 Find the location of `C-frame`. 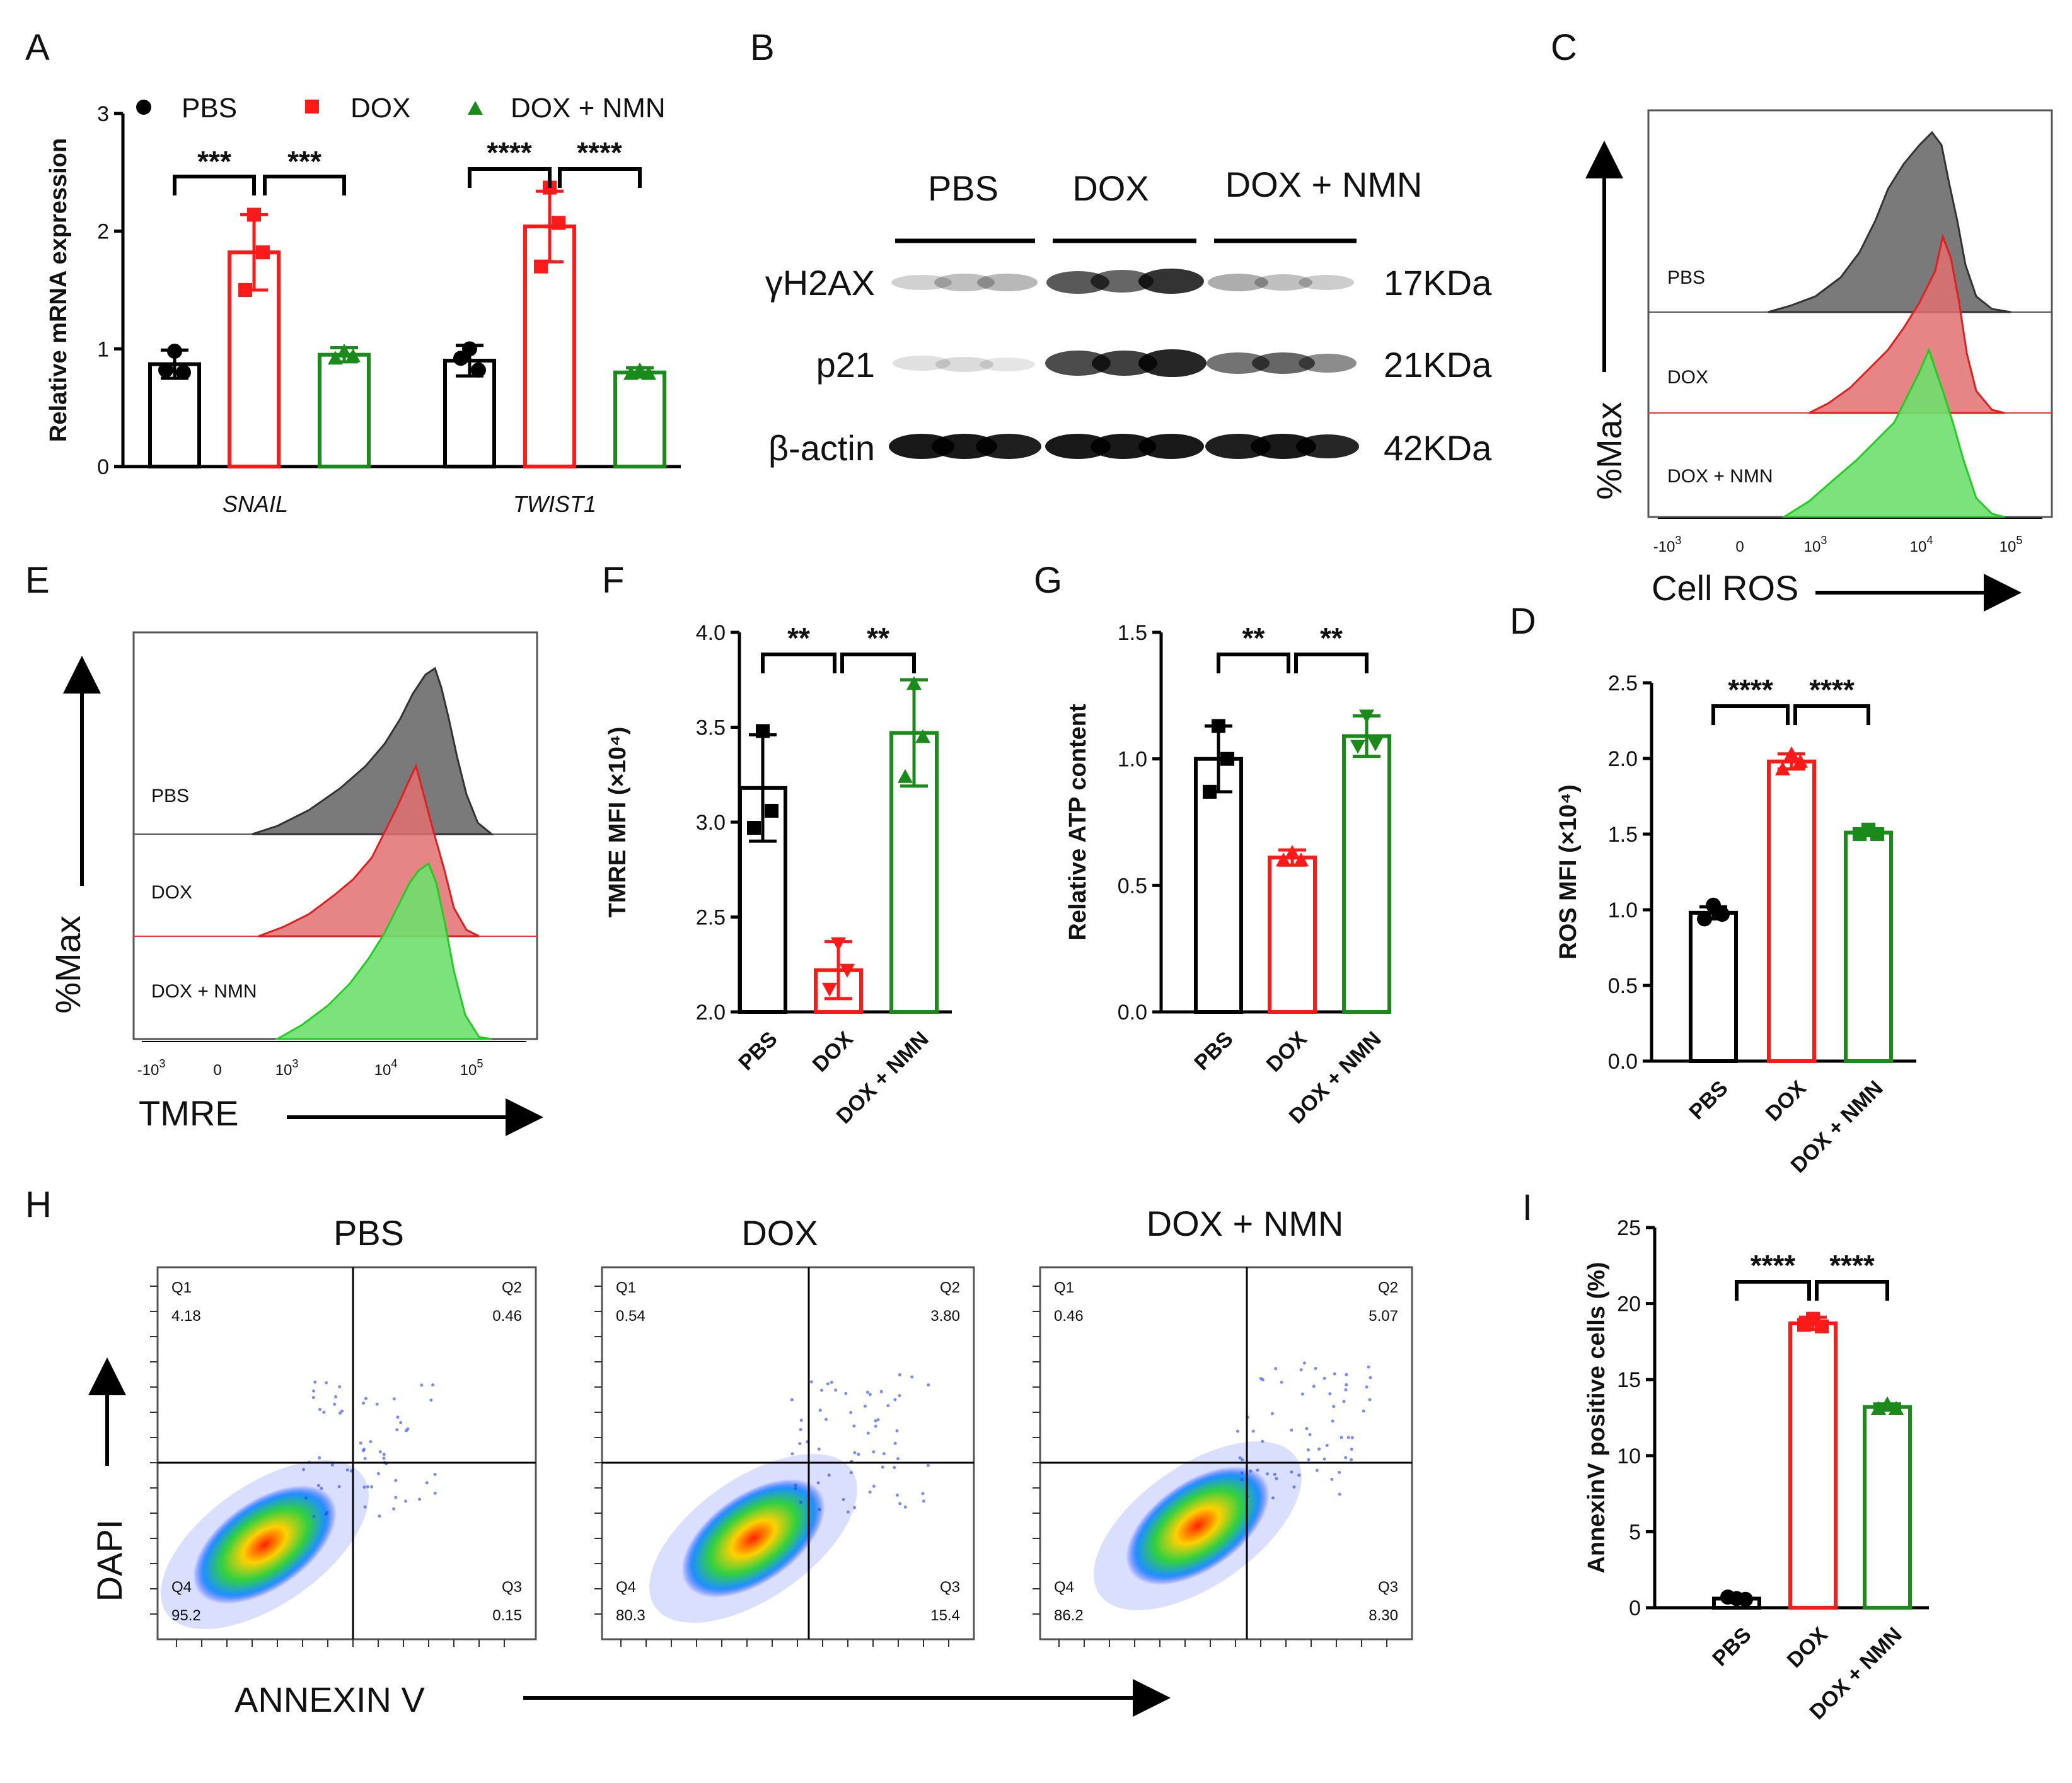

C-frame is located at coordinates (1850, 313).